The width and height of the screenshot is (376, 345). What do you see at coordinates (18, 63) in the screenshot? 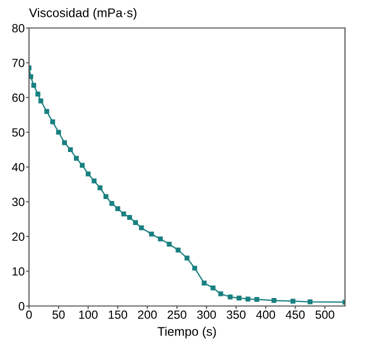
I see `y-tick-label: 70` at bounding box center [18, 63].